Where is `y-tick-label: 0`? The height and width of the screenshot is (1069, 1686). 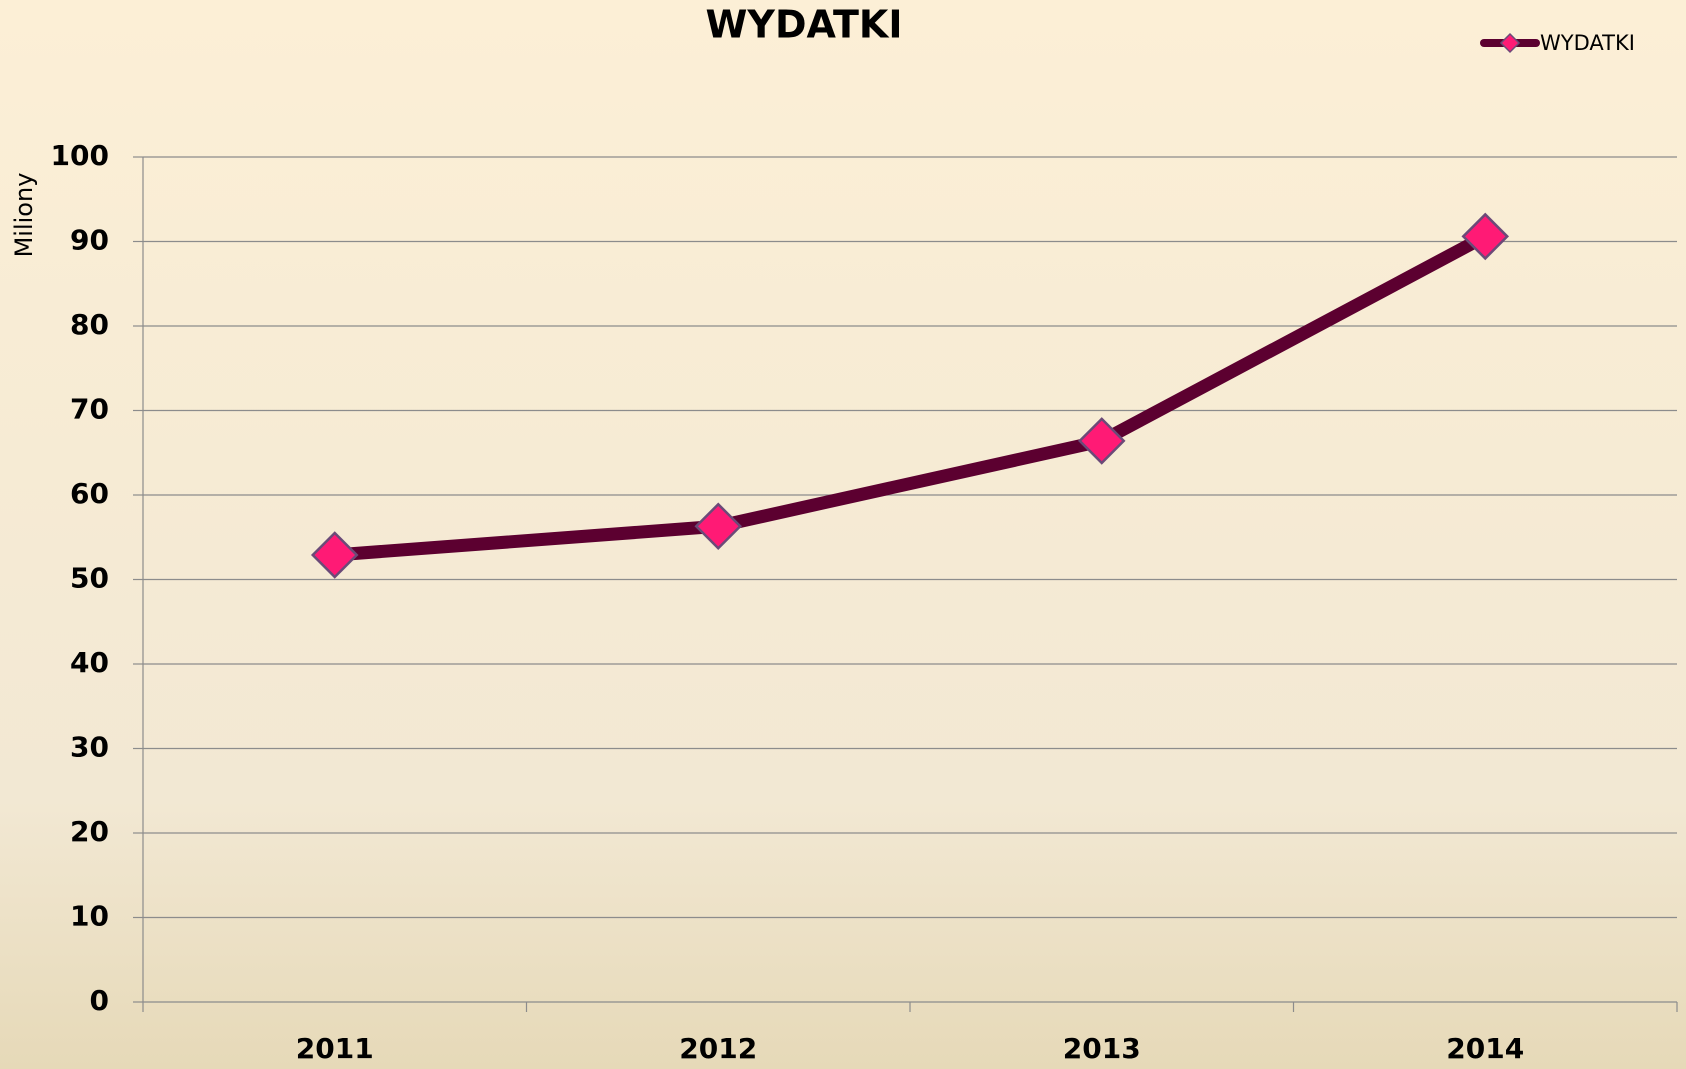
y-tick-label: 0 is located at coordinates (99, 1000).